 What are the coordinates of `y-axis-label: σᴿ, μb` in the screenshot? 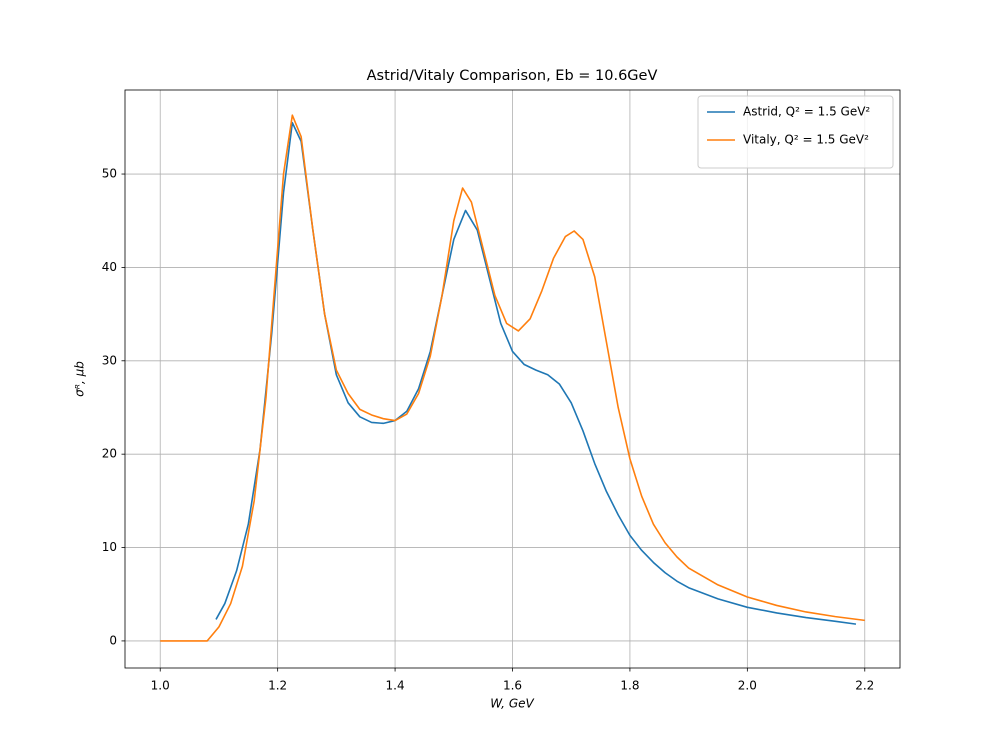 It's located at (80, 379).